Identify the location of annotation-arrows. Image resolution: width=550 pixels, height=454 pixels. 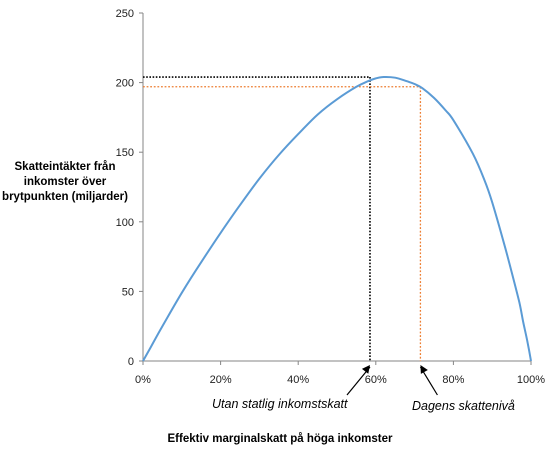
(392, 380).